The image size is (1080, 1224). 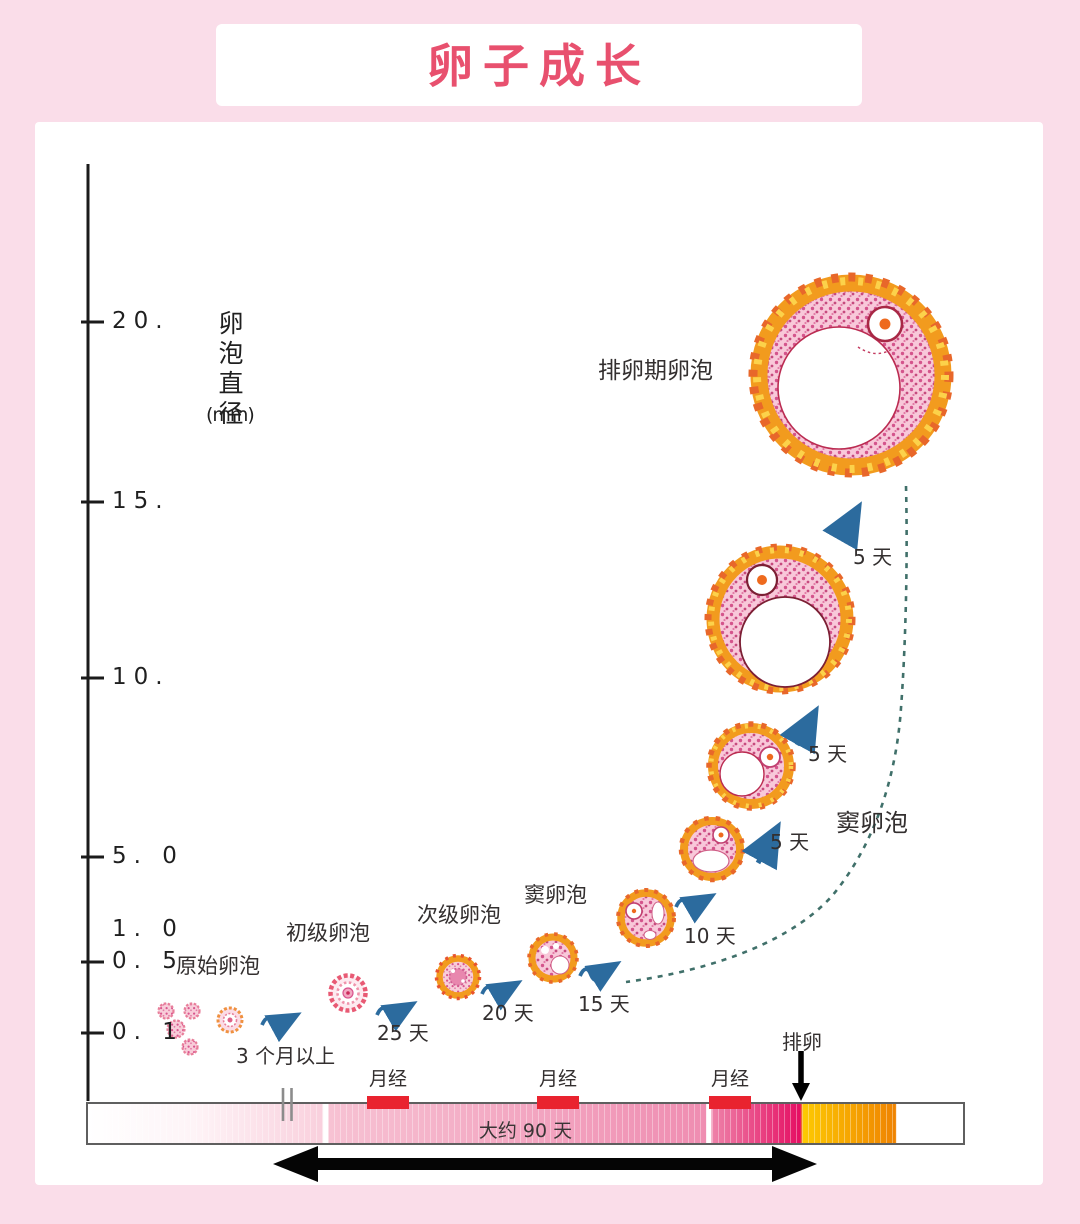 What do you see at coordinates (92, 632) in the screenshot?
I see `y-axis` at bounding box center [92, 632].